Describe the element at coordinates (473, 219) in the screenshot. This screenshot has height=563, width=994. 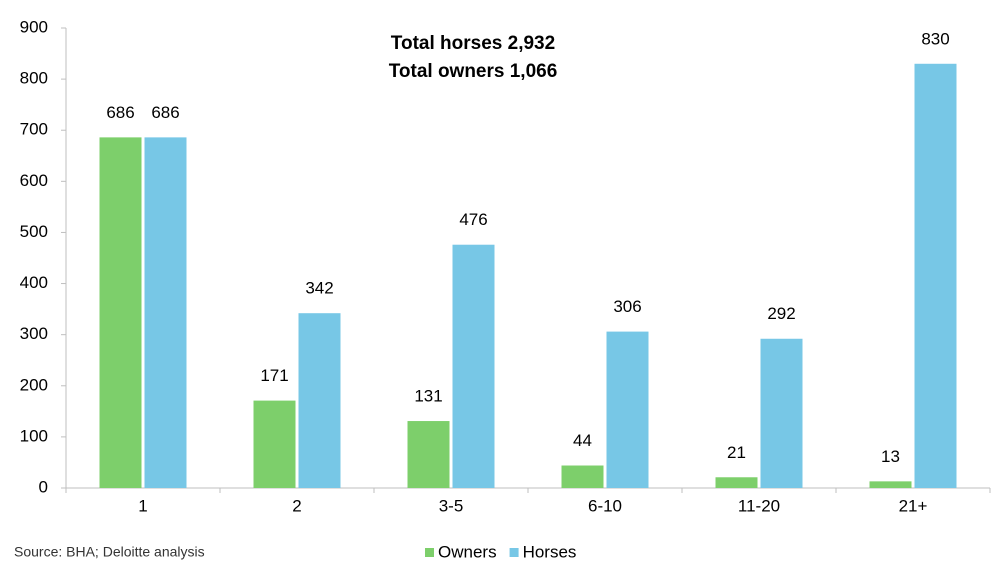
I see `data-label: 476` at that location.